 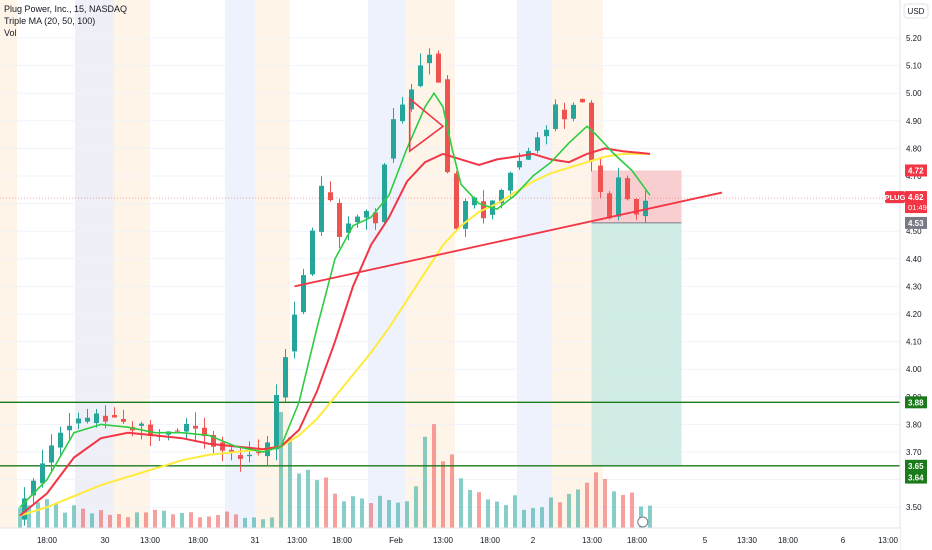 I want to click on currency-button, so click(x=916, y=11).